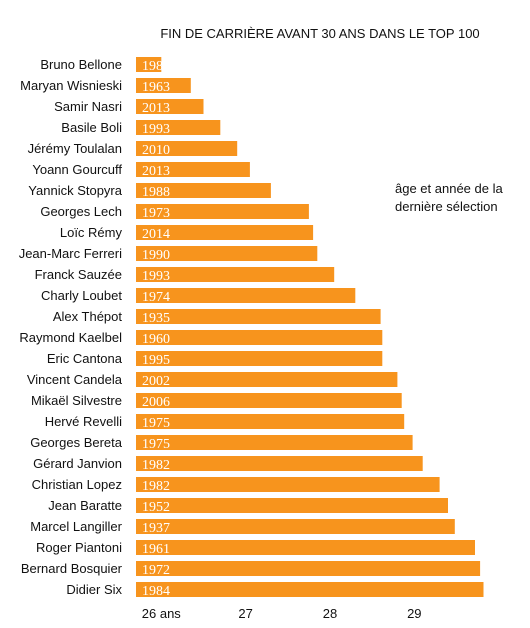 The height and width of the screenshot is (628, 530). I want to click on bar-bernard-bosquier, so click(308, 568).